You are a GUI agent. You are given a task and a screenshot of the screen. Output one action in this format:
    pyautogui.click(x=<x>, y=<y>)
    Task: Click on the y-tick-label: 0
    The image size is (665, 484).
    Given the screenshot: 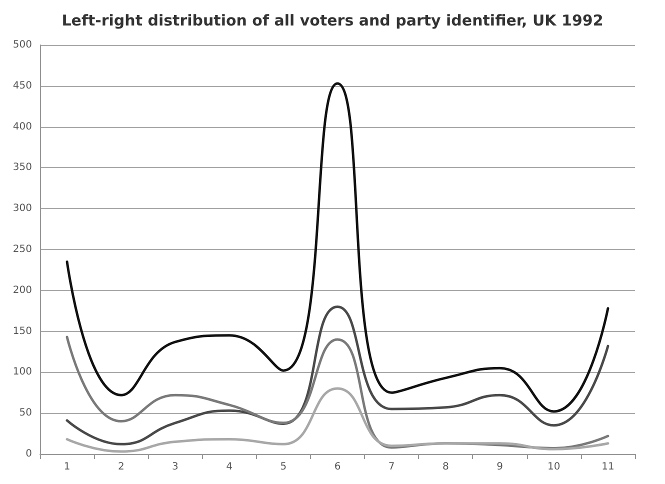 What is the action you would take?
    pyautogui.click(x=29, y=454)
    